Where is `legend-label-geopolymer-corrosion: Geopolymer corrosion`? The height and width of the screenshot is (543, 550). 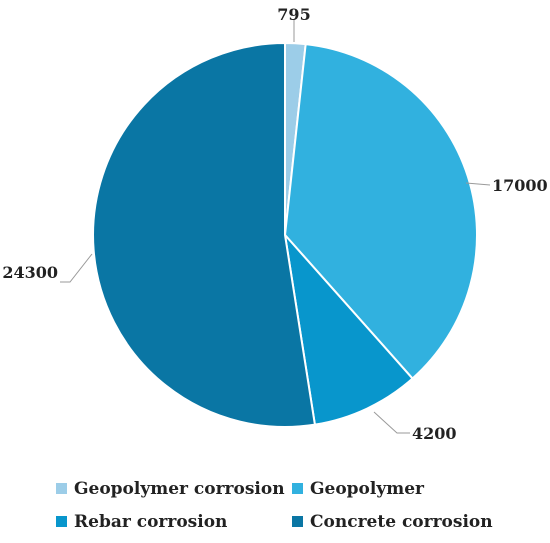 legend-label-geopolymer-corrosion: Geopolymer corrosion is located at coordinates (179, 489).